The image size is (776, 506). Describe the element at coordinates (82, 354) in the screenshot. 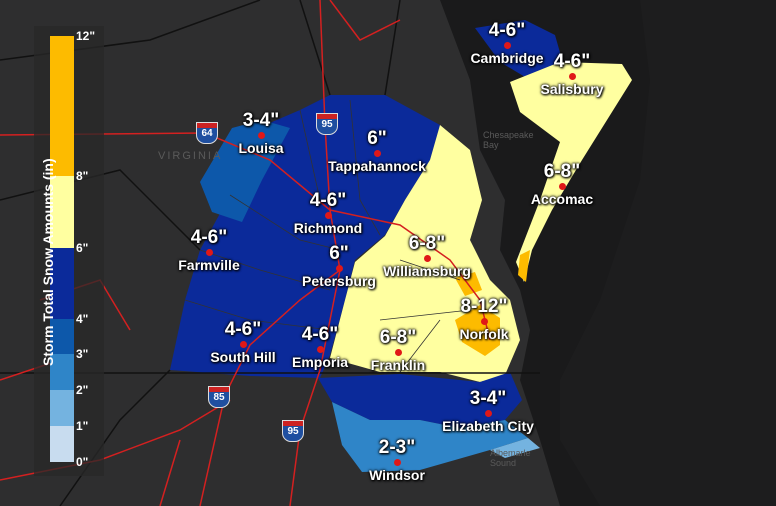

I see `legend-tick: 3"` at that location.